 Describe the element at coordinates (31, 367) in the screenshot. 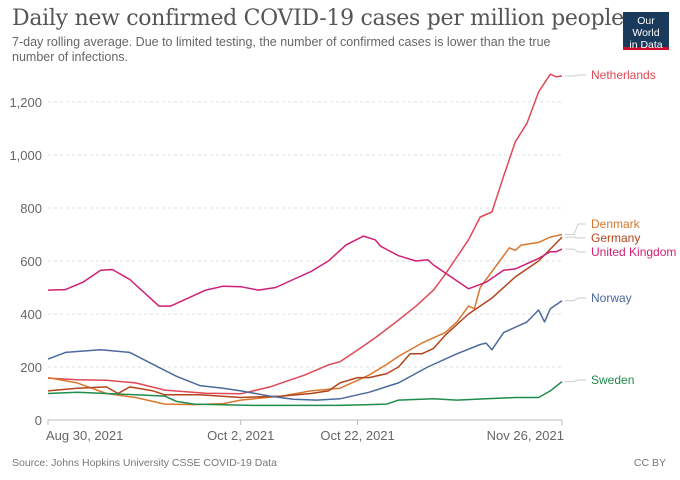

I see `y-tick-label: 200` at that location.